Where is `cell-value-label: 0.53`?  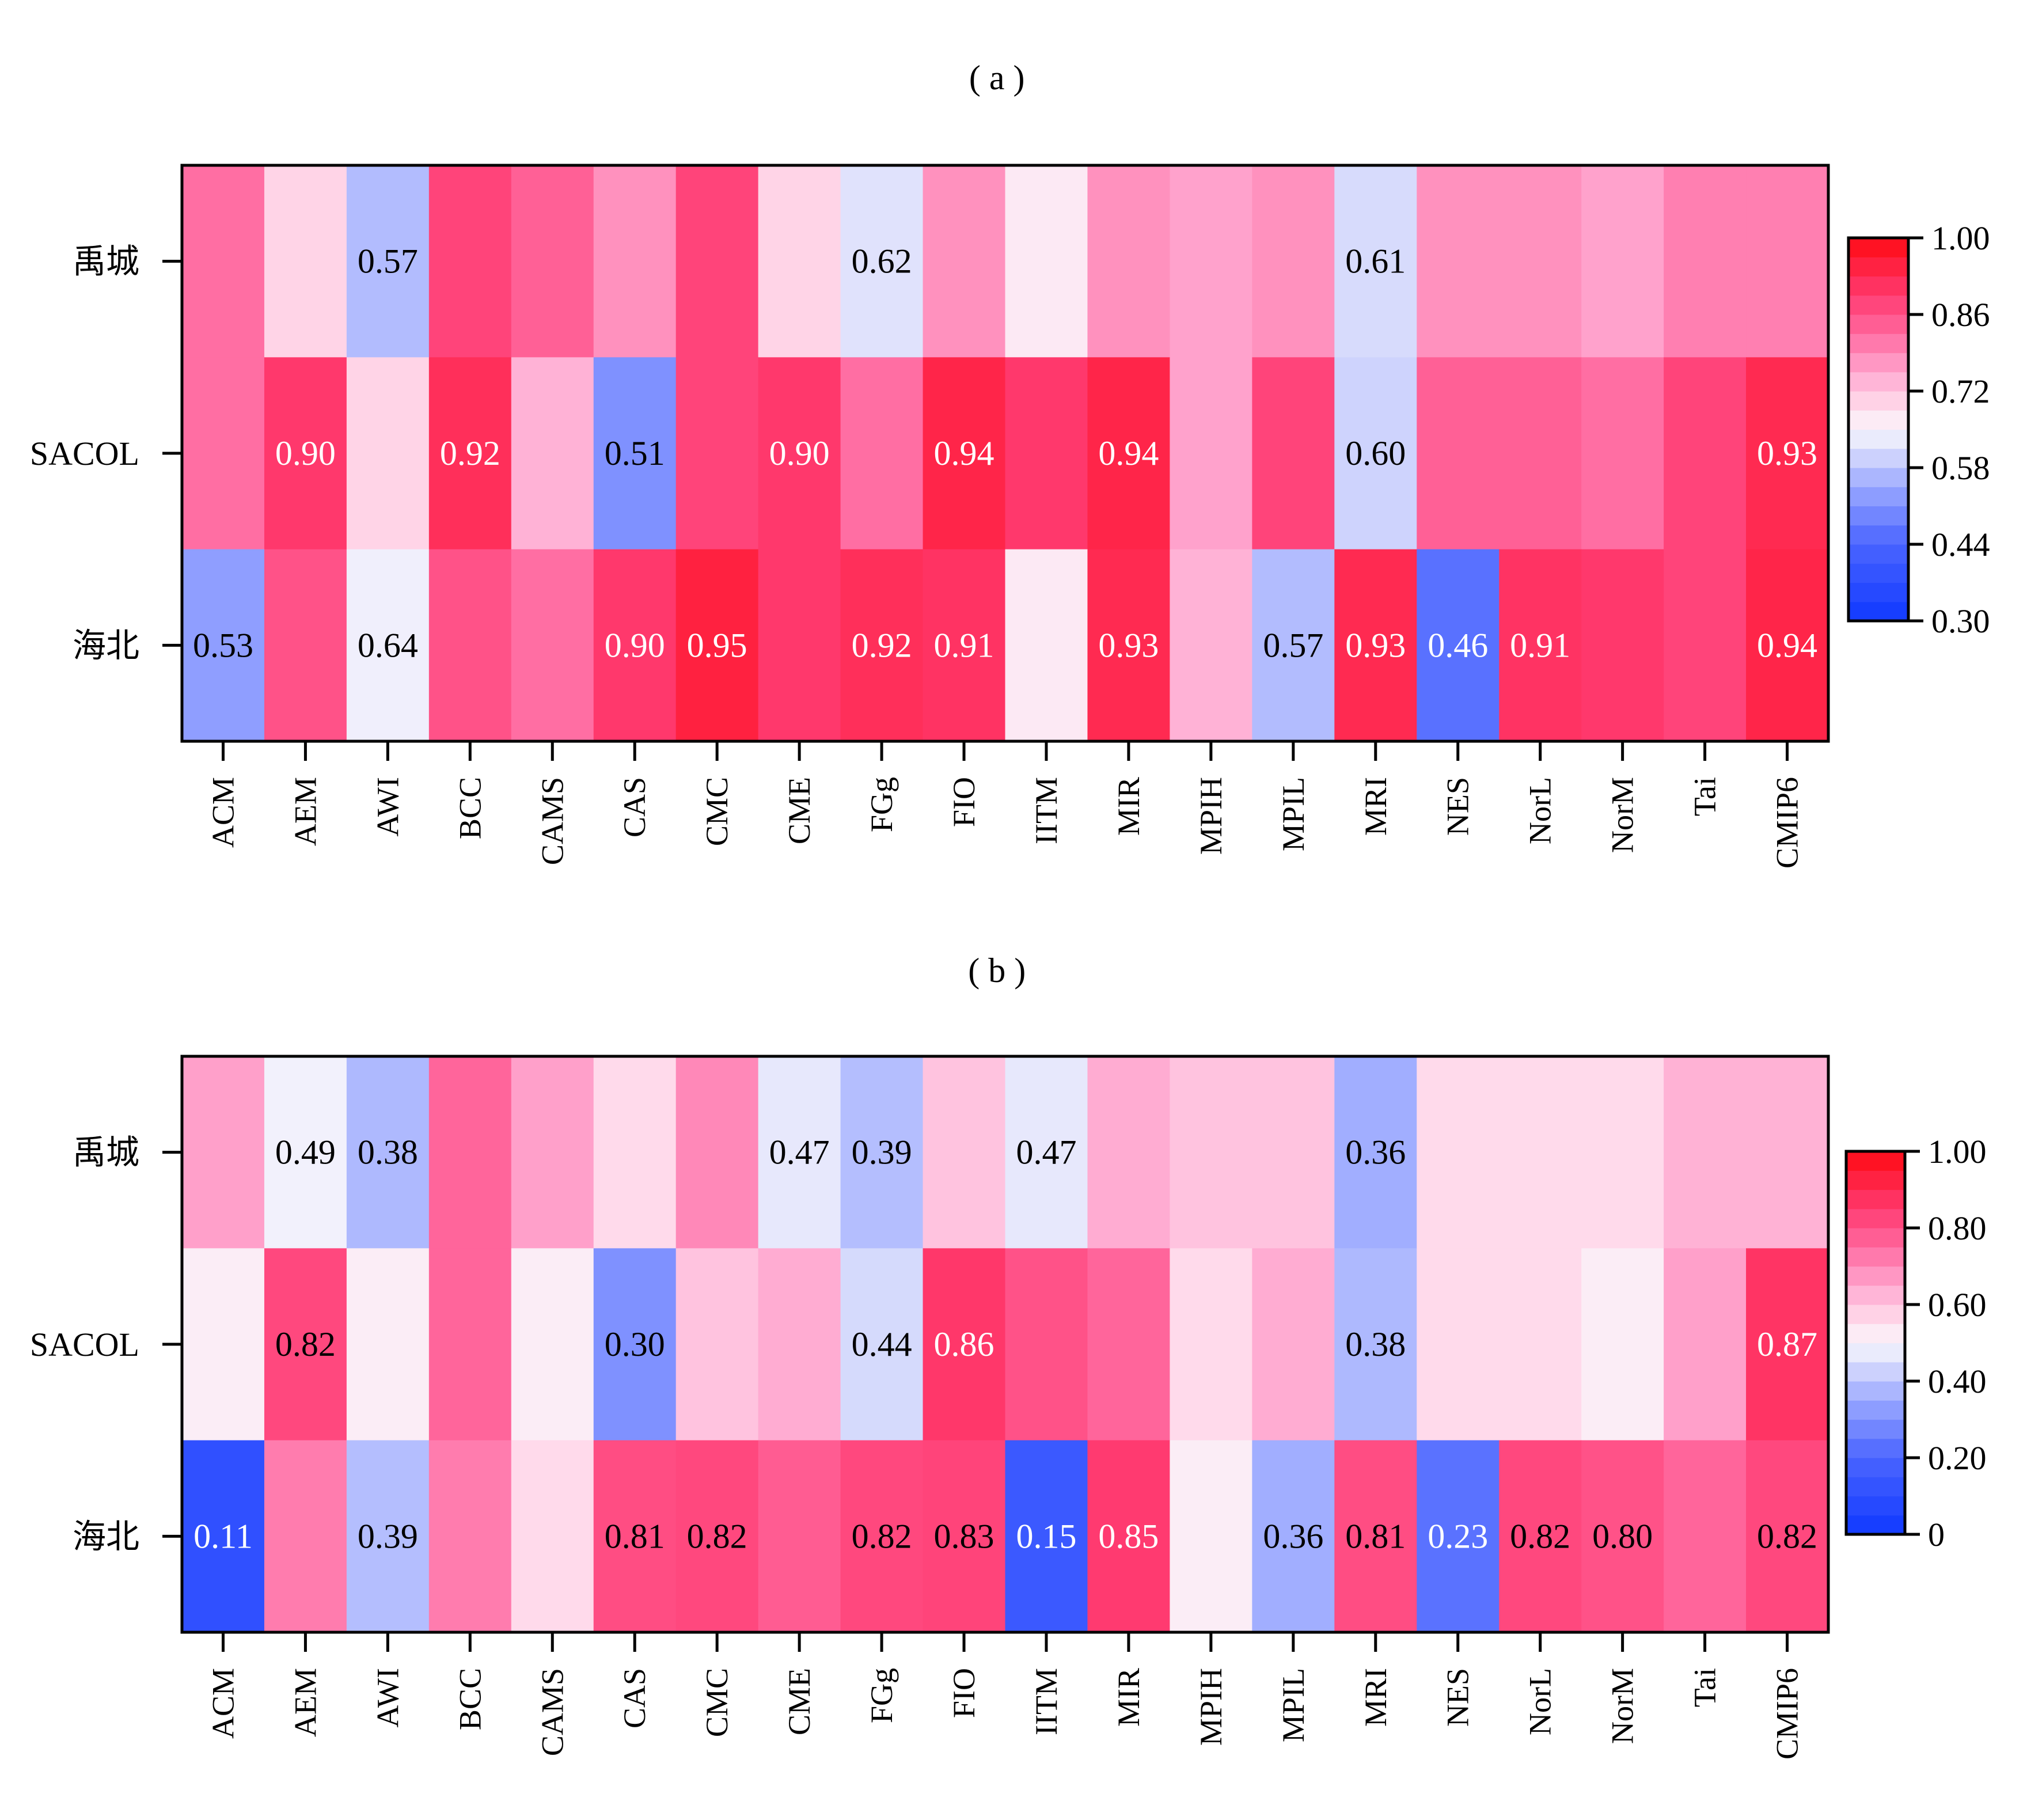 cell-value-label: 0.53 is located at coordinates (223, 645).